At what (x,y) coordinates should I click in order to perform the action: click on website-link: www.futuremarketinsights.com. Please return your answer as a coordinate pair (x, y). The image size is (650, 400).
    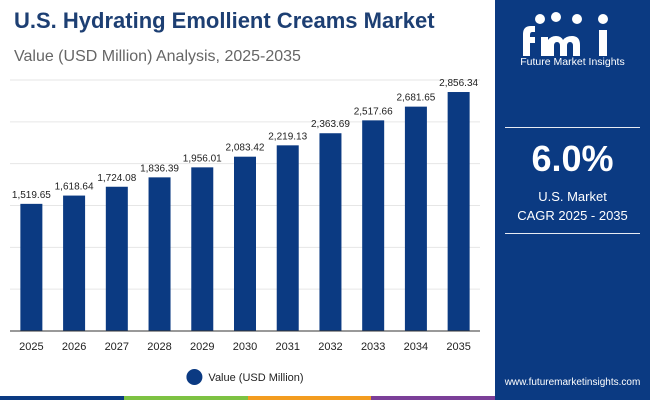
    Looking at the image, I should click on (572, 382).